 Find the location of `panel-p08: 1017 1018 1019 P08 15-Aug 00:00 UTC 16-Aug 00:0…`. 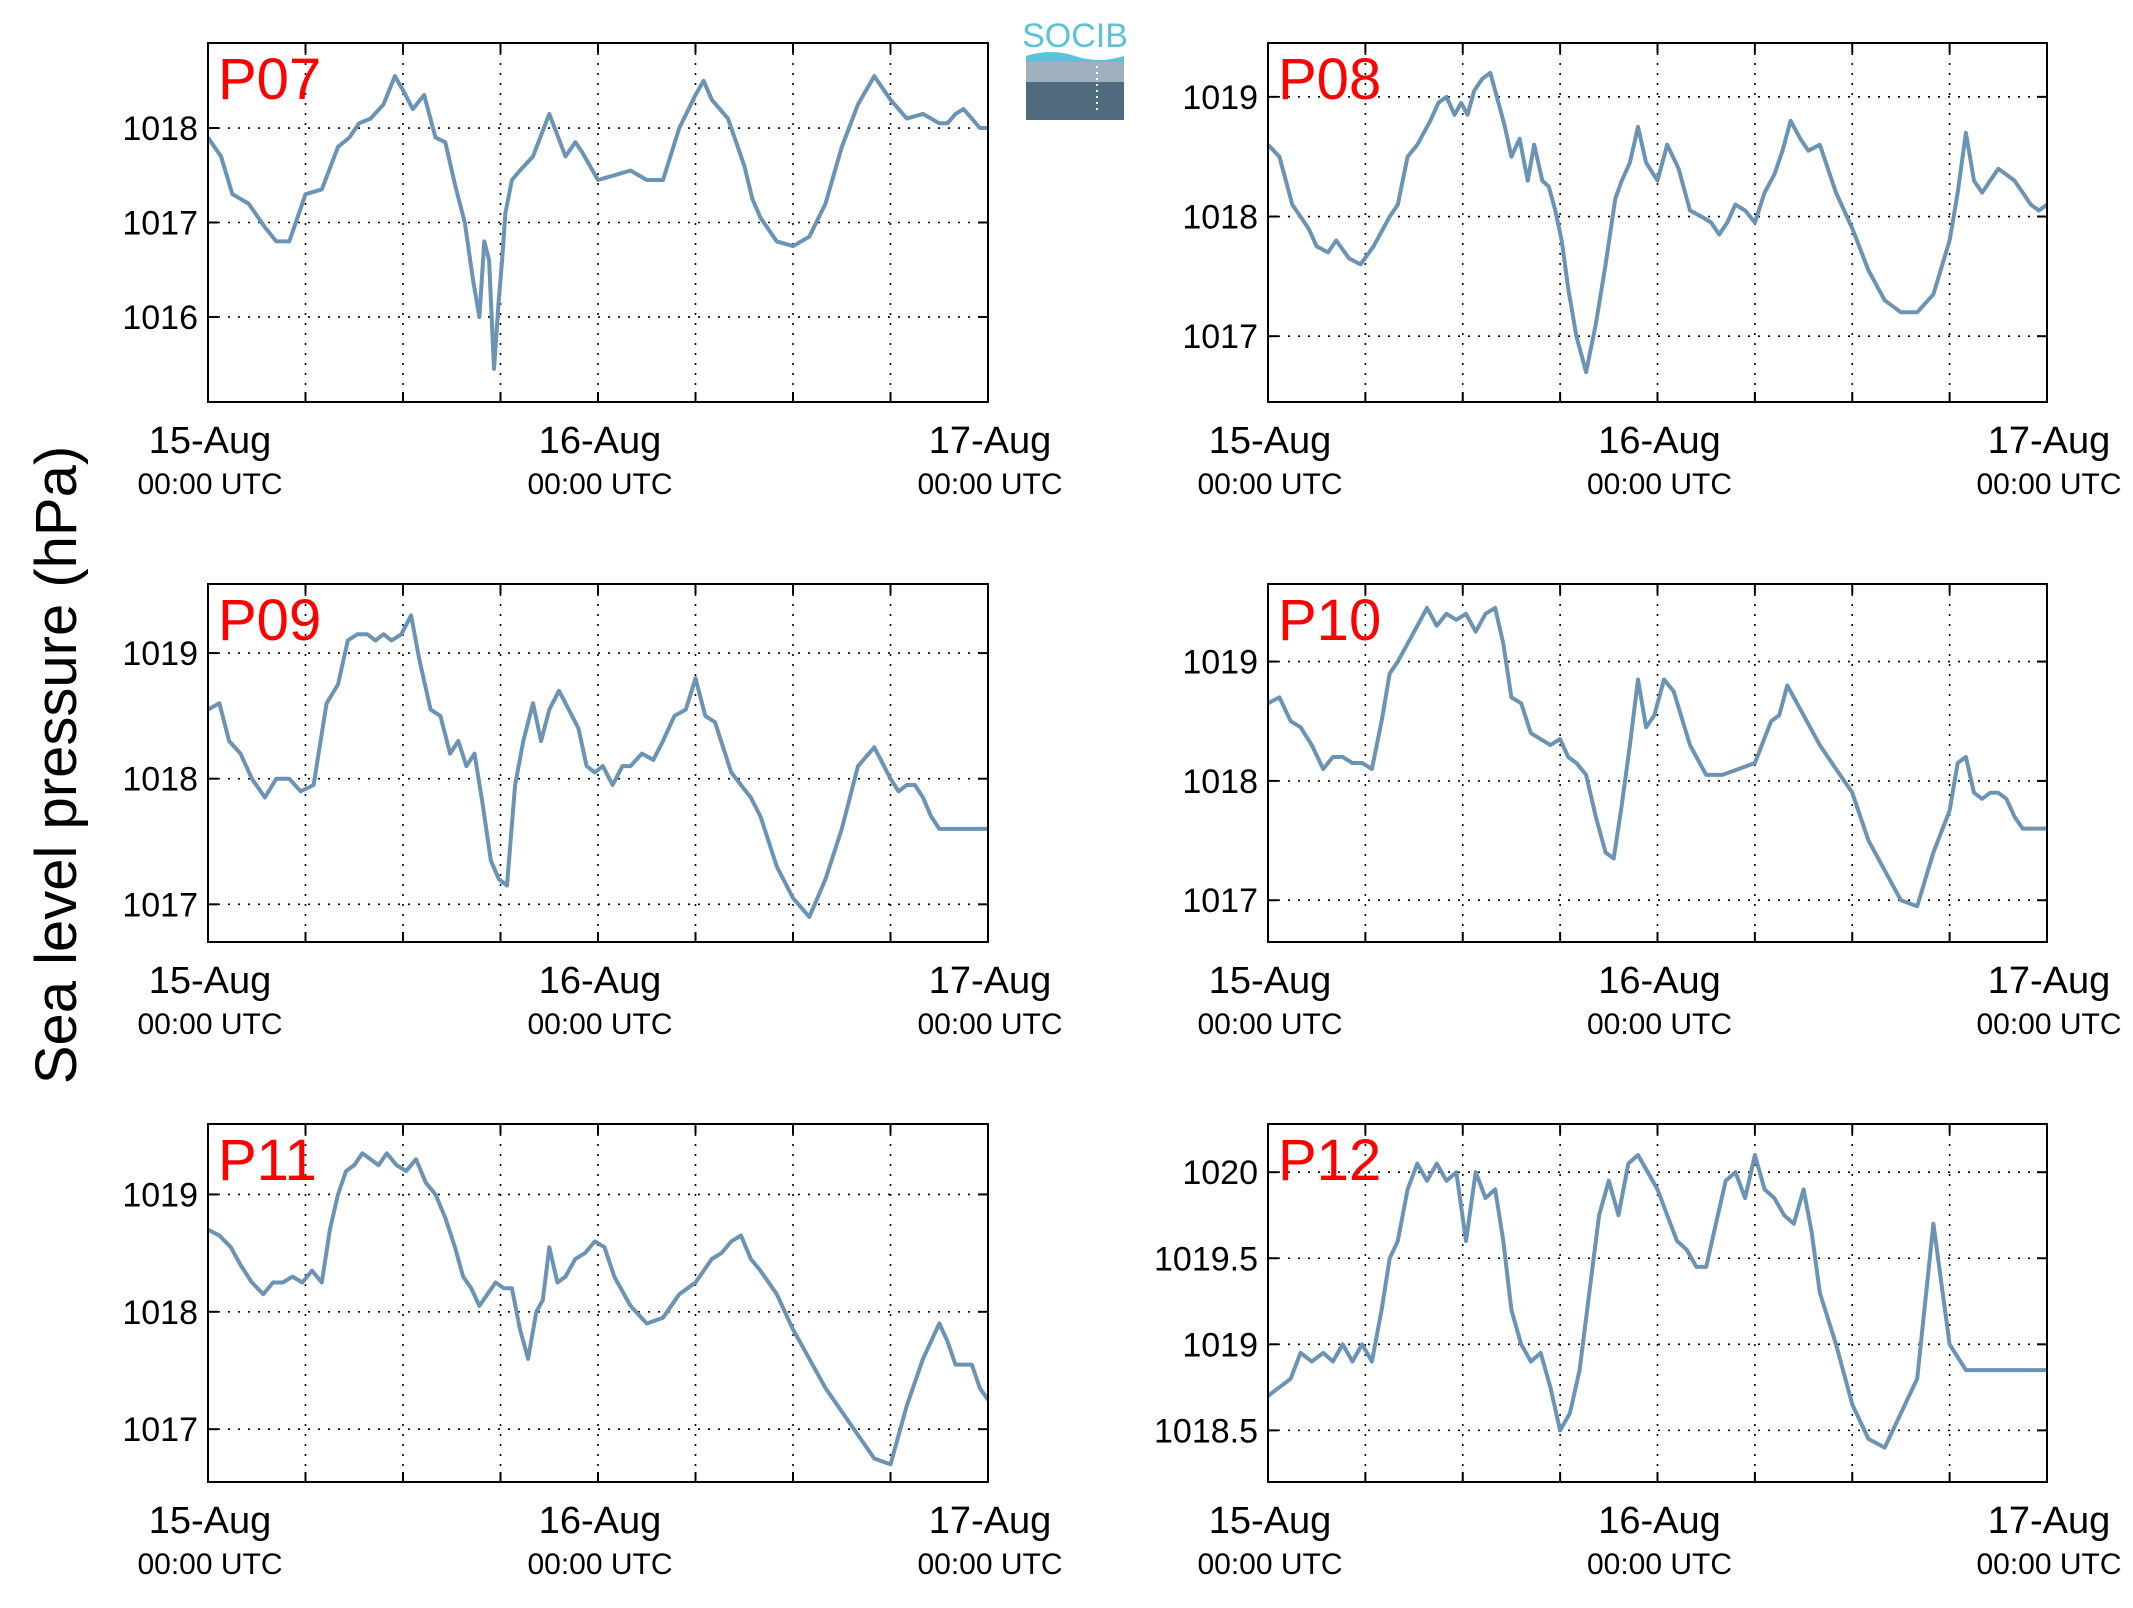

panel-p08: 1017 1018 1019 P08 15-Aug 00:00 UTC 16-Aug 00:0… is located at coordinates (1652, 271).